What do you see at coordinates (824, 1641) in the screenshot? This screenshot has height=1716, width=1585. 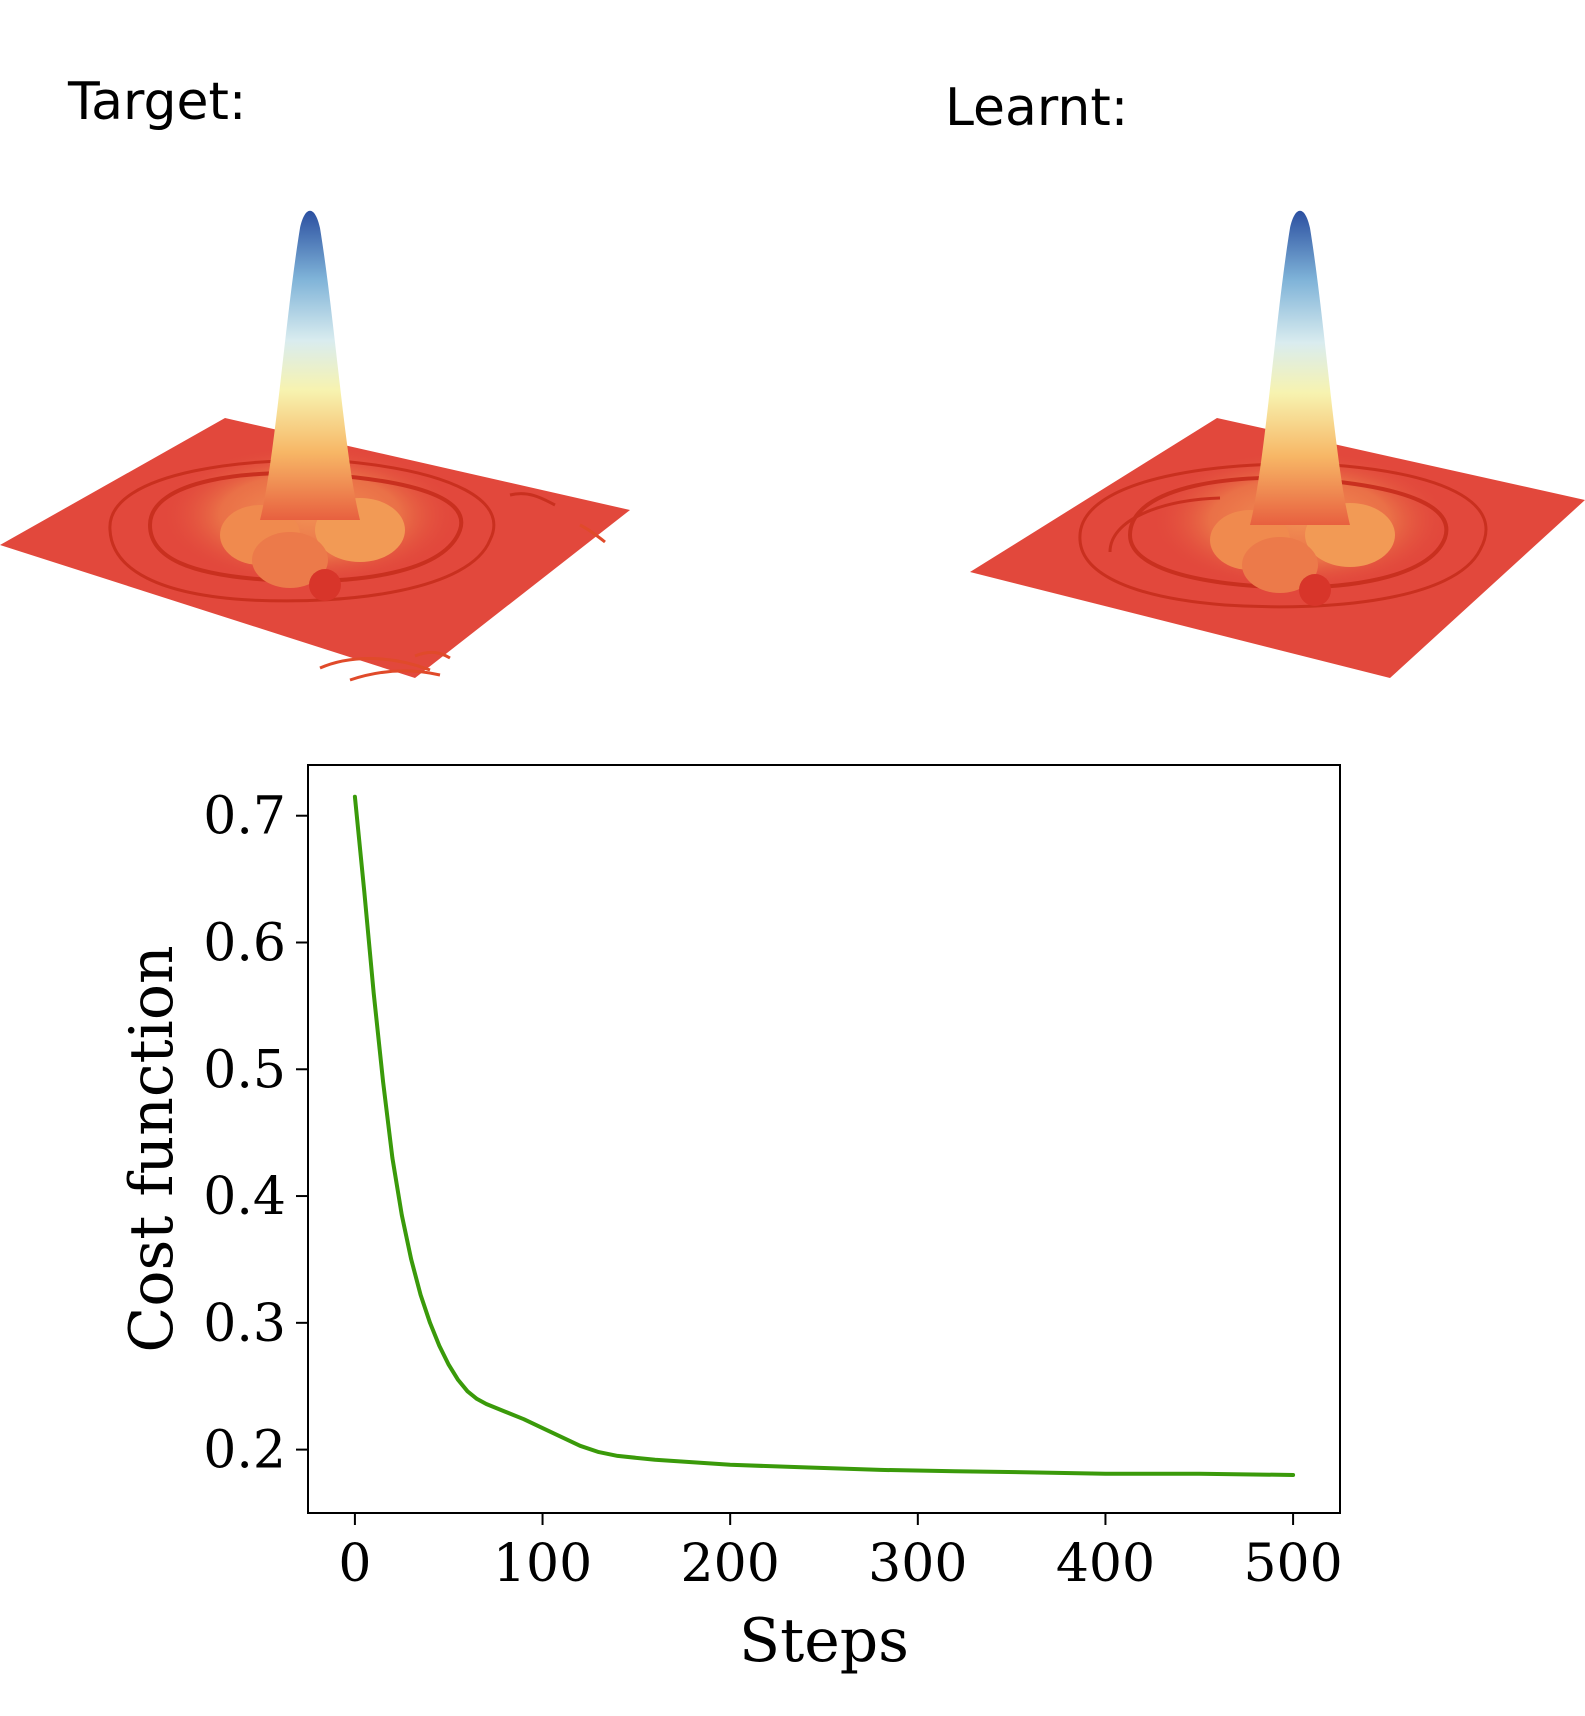 I see `x-axis-label: Steps` at bounding box center [824, 1641].